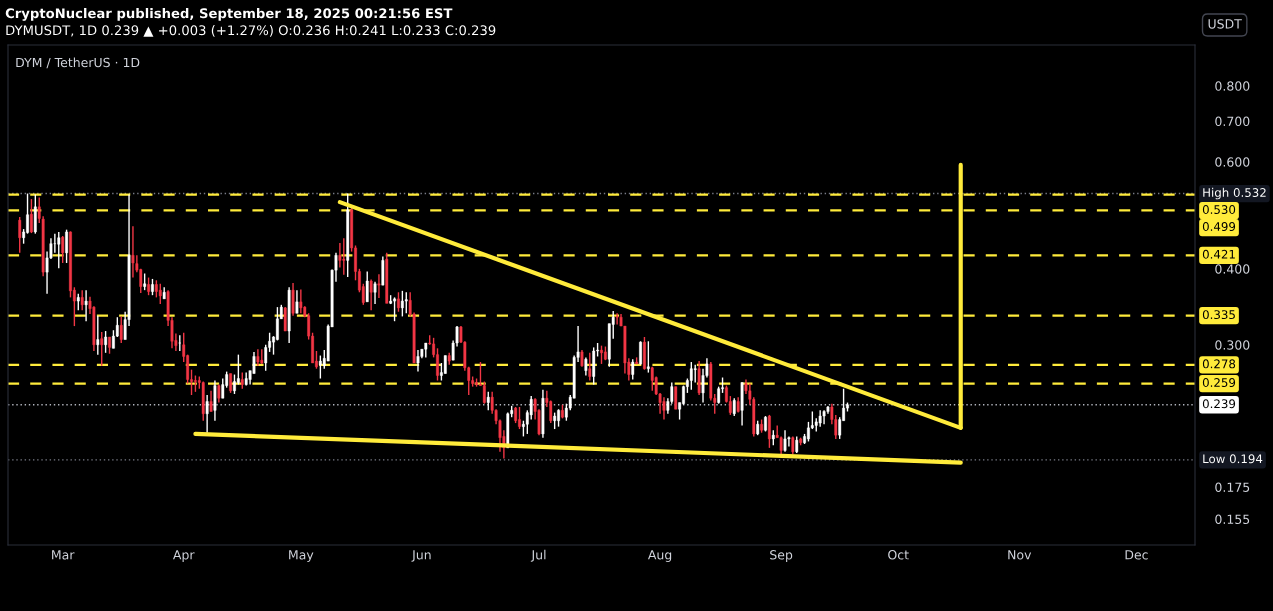 This screenshot has height=611, width=1273. What do you see at coordinates (1219, 382) in the screenshot?
I see `ref-line-label: 0.259` at bounding box center [1219, 382].